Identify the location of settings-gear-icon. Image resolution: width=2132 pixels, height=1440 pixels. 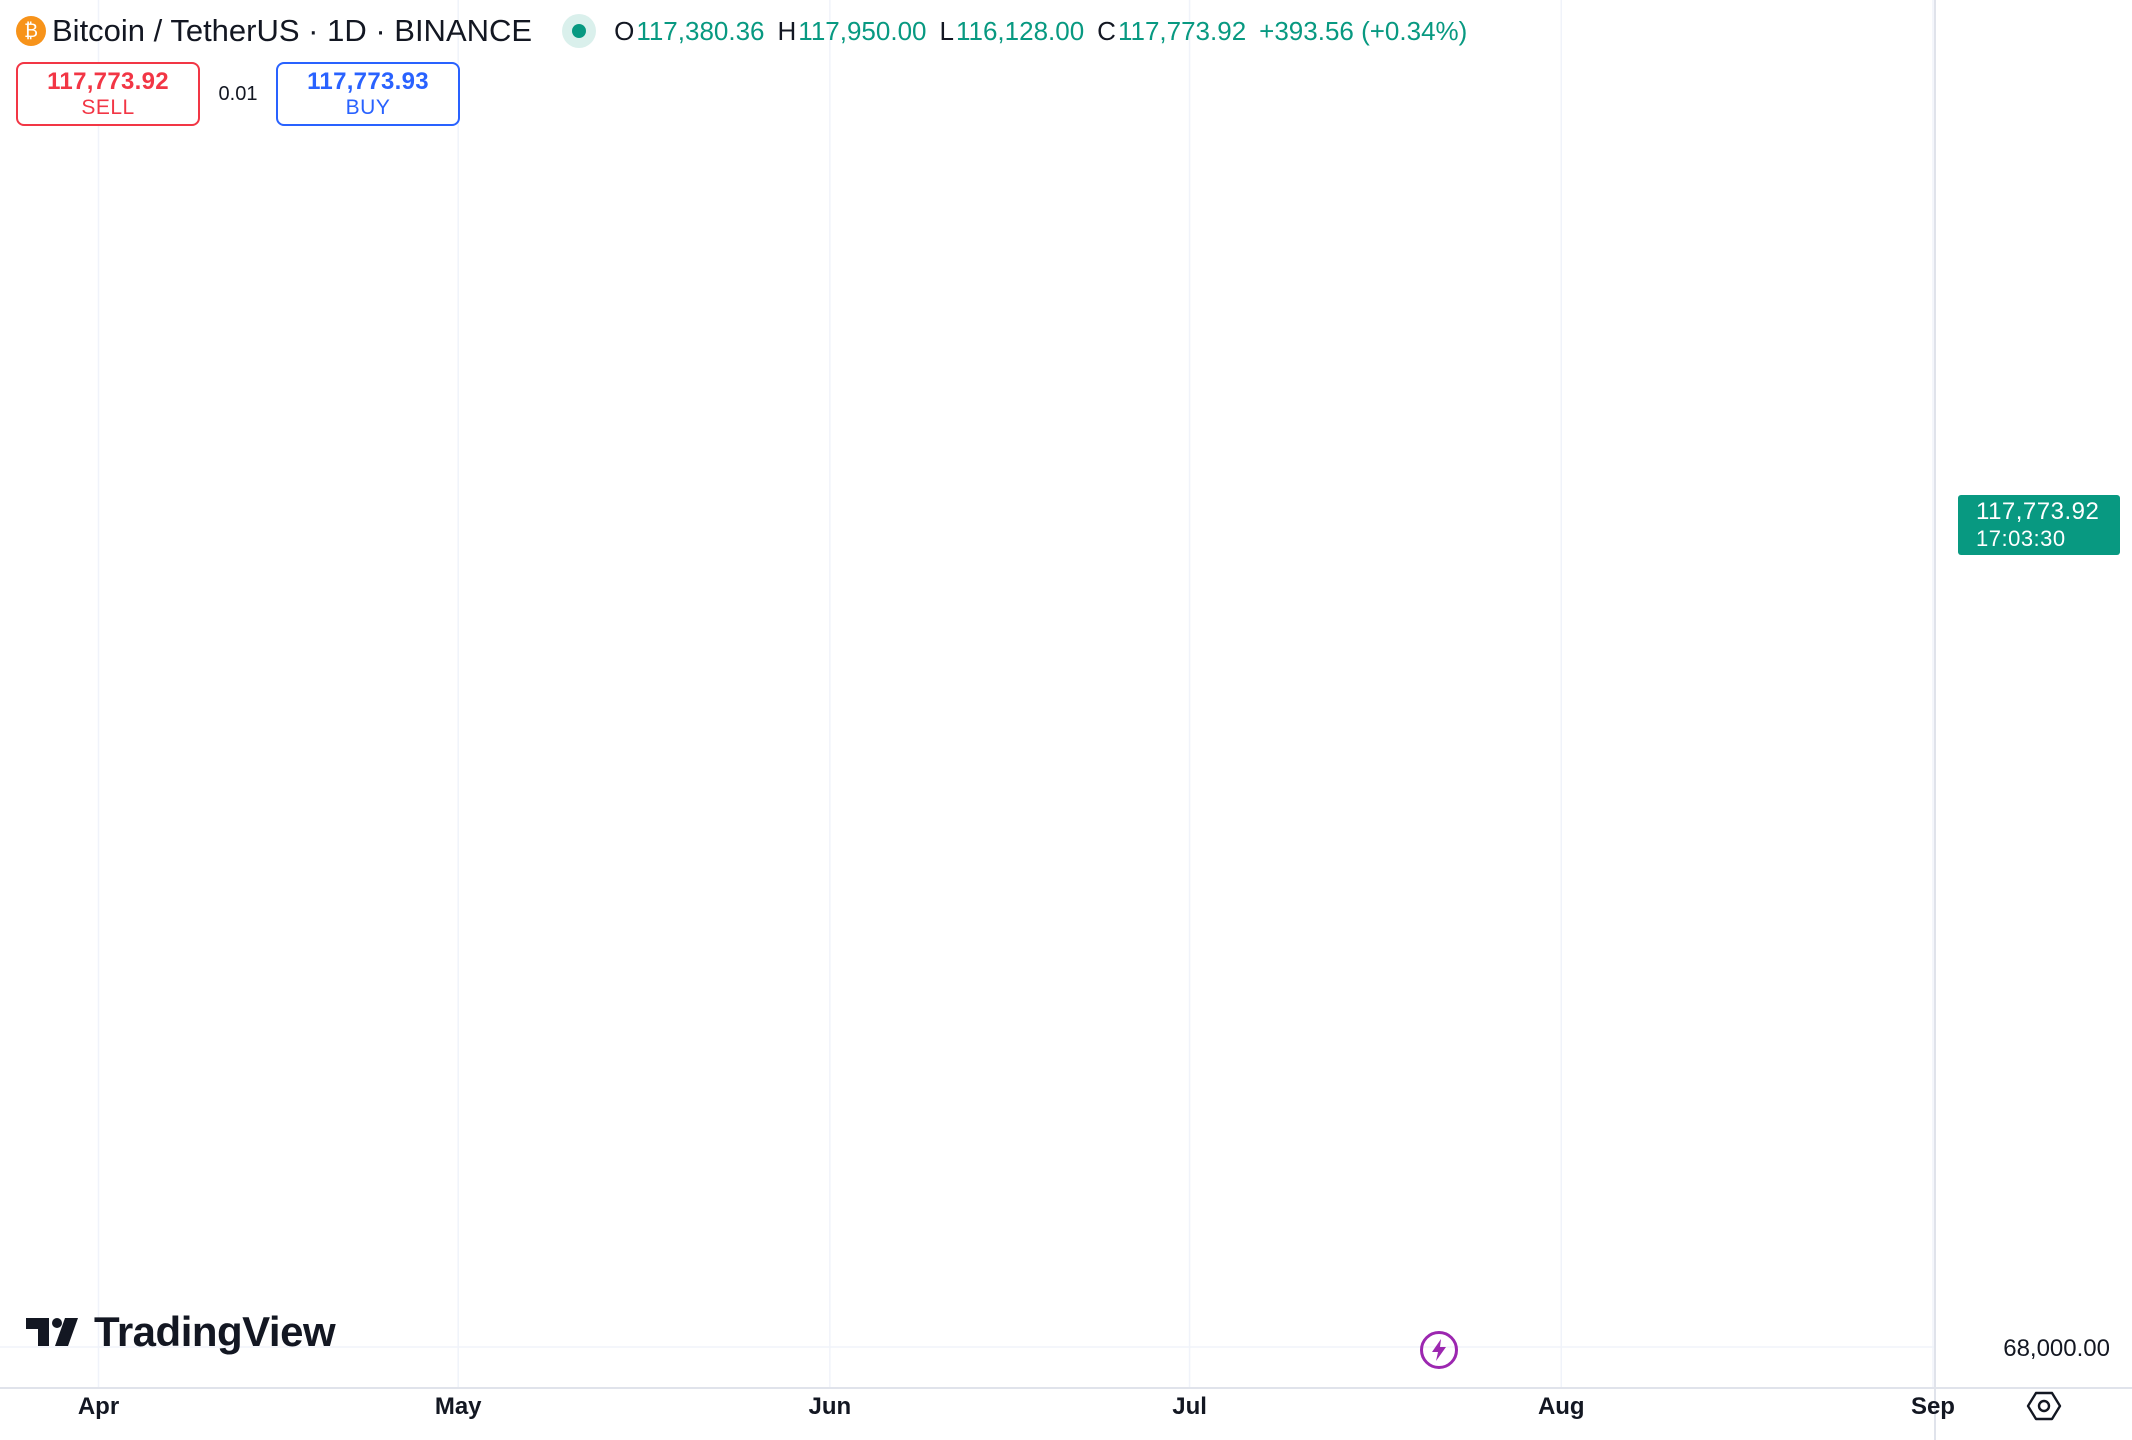
(2044, 1406).